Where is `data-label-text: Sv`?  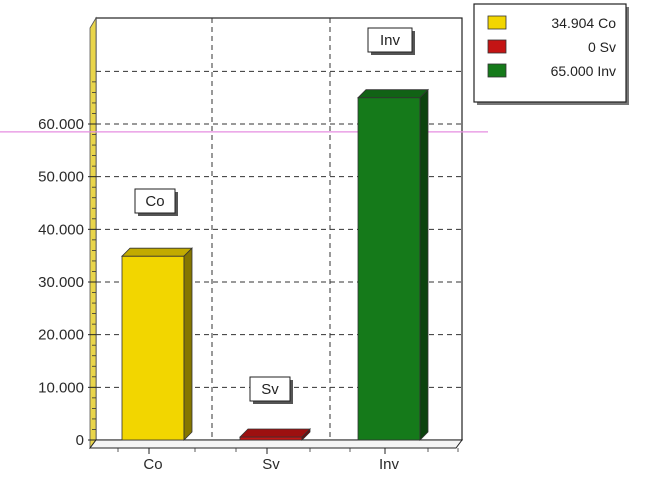 data-label-text: Sv is located at coordinates (270, 389).